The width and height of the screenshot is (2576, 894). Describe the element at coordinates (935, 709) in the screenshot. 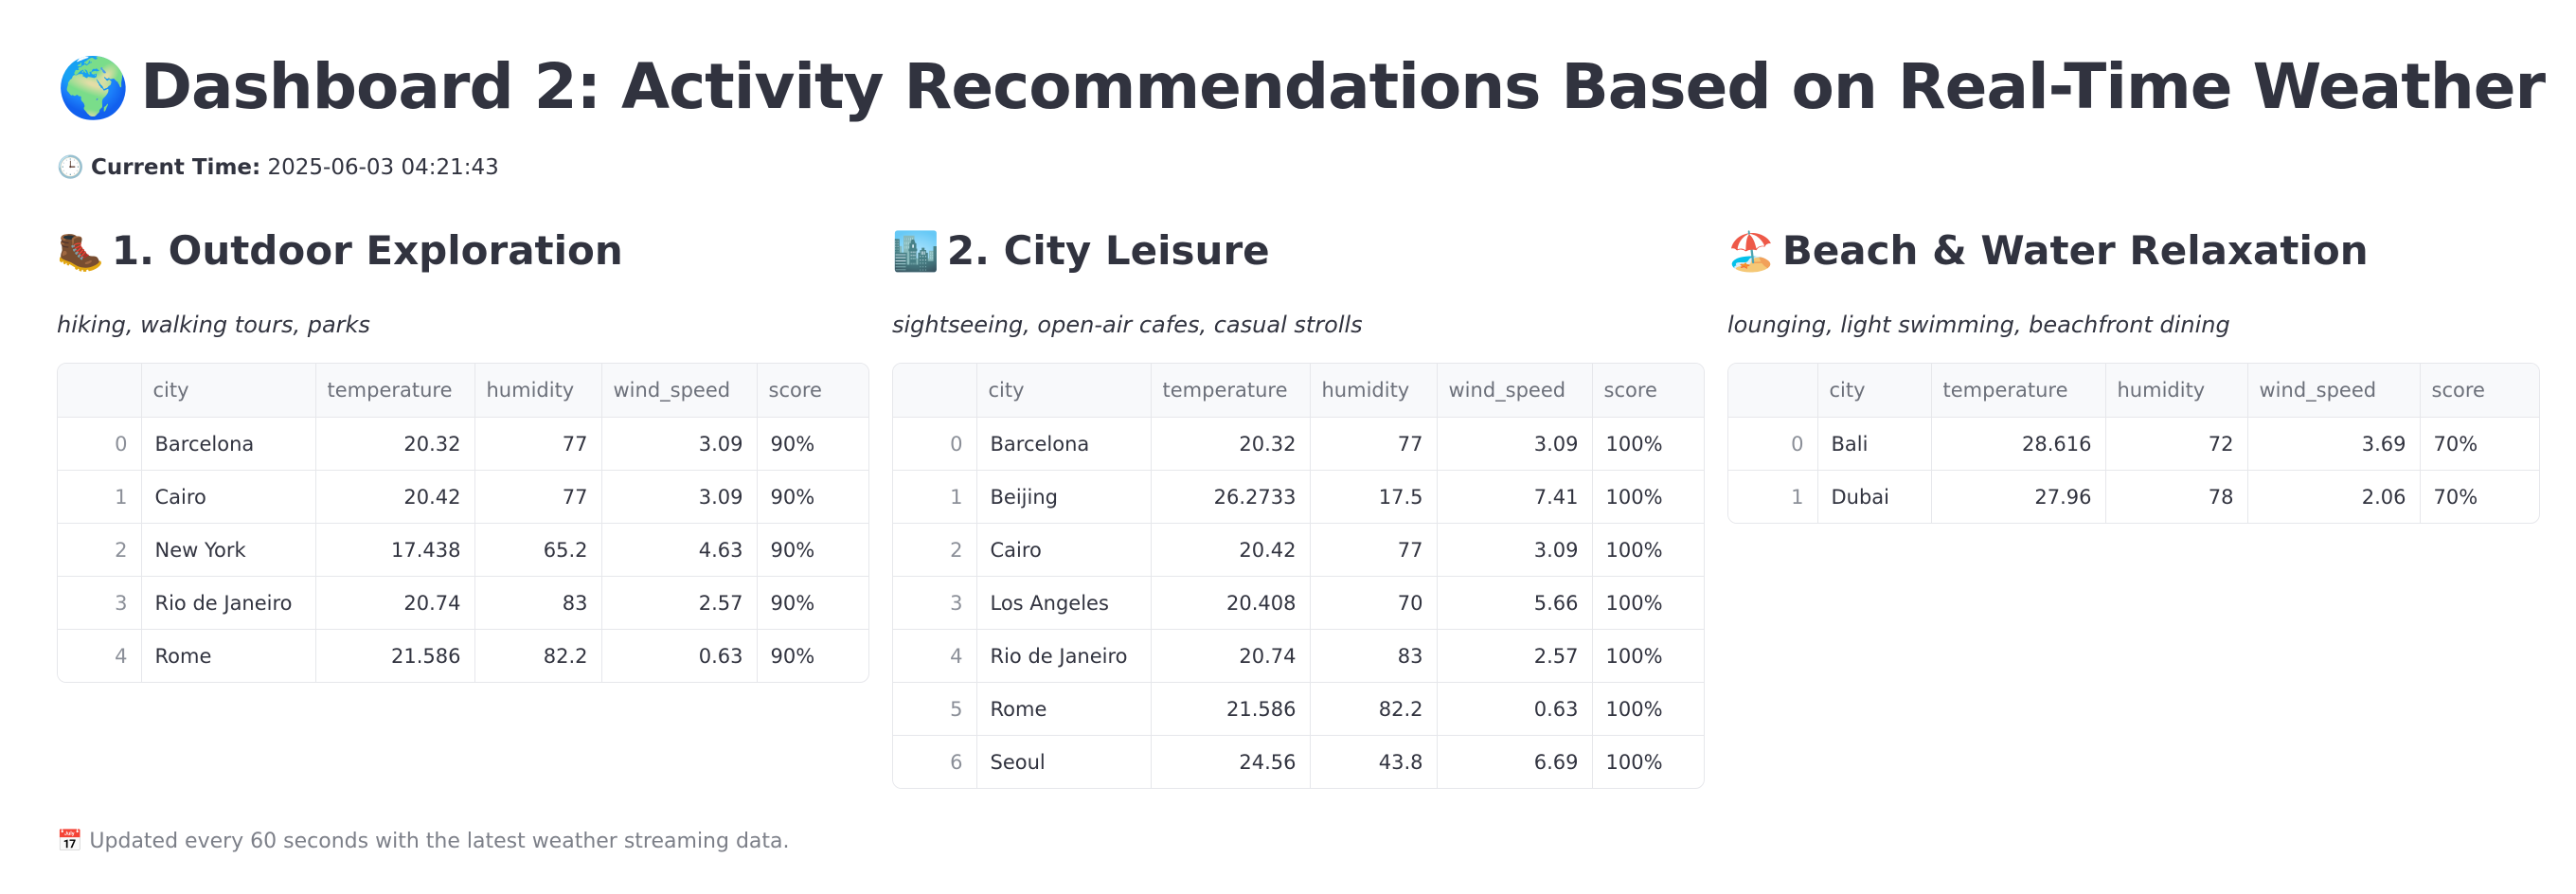

I see `cell-index: 5` at that location.